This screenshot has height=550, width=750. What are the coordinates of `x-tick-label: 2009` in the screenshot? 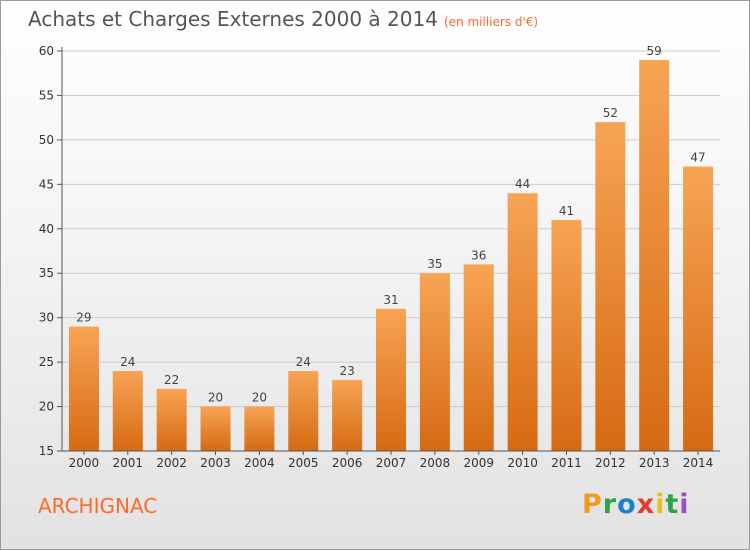 It's located at (478, 463).